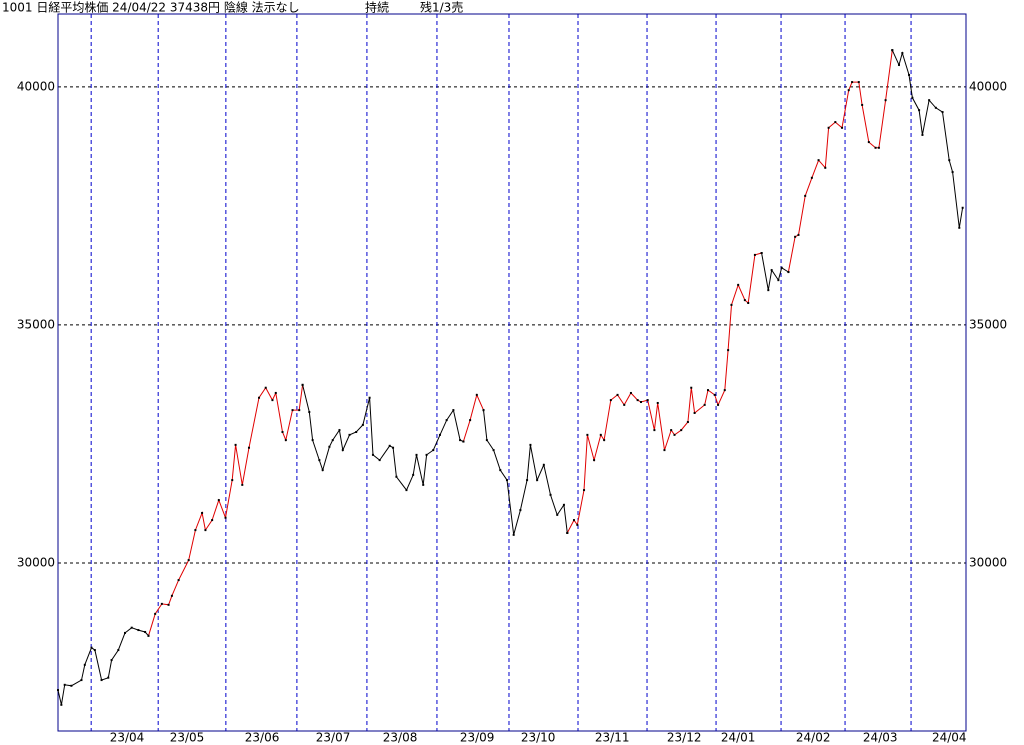  Describe the element at coordinates (612, 738) in the screenshot. I see `x-tick-label: 23/11` at that location.